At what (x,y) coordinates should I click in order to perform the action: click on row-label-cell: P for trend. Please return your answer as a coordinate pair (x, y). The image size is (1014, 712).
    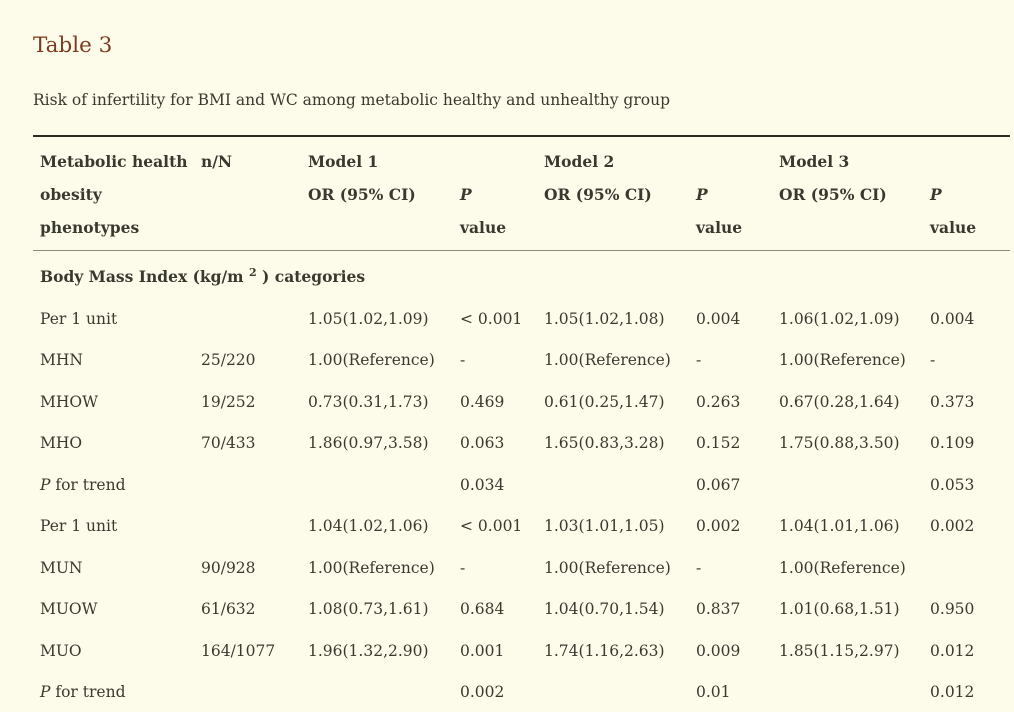
    Looking at the image, I should click on (117, 486).